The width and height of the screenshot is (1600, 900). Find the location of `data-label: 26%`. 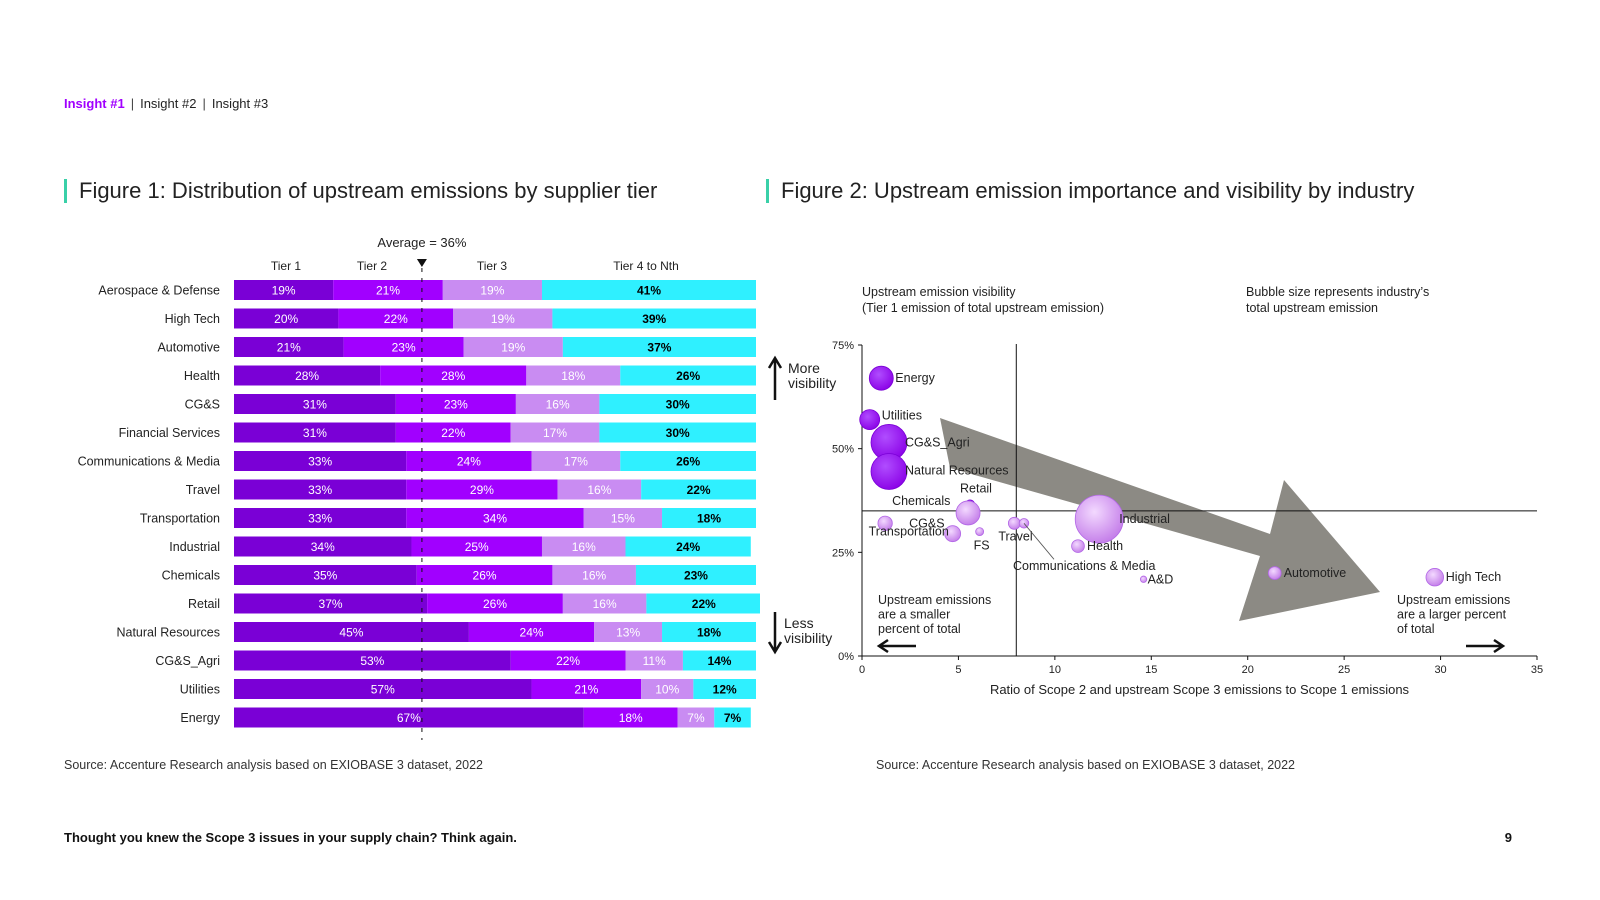

data-label: 26% is located at coordinates (688, 462).